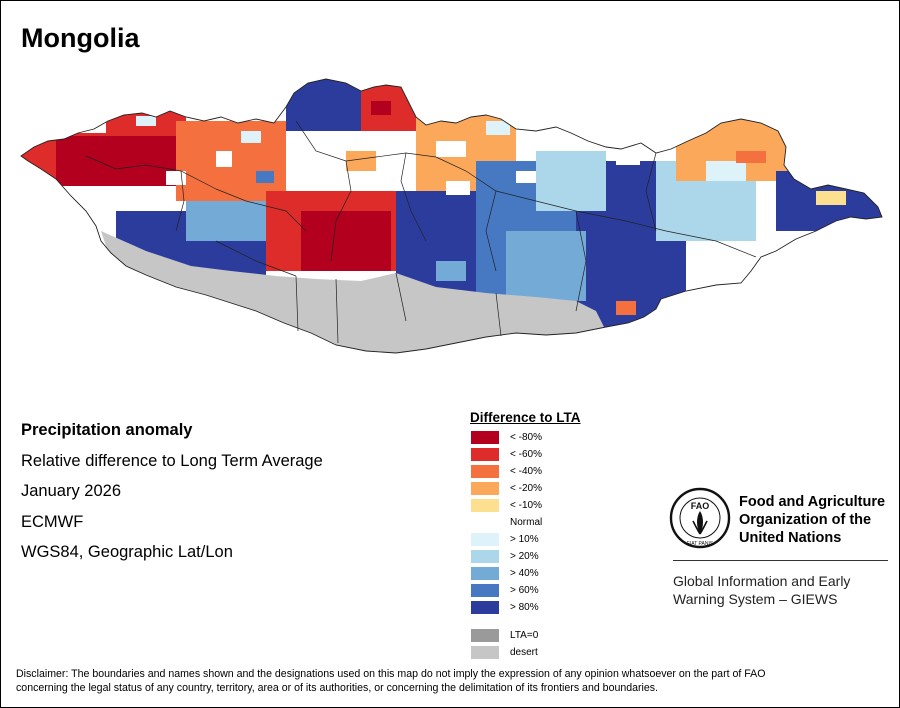  What do you see at coordinates (127, 552) in the screenshot?
I see `info-projection: WGS84, Geographic Lat/Lon` at bounding box center [127, 552].